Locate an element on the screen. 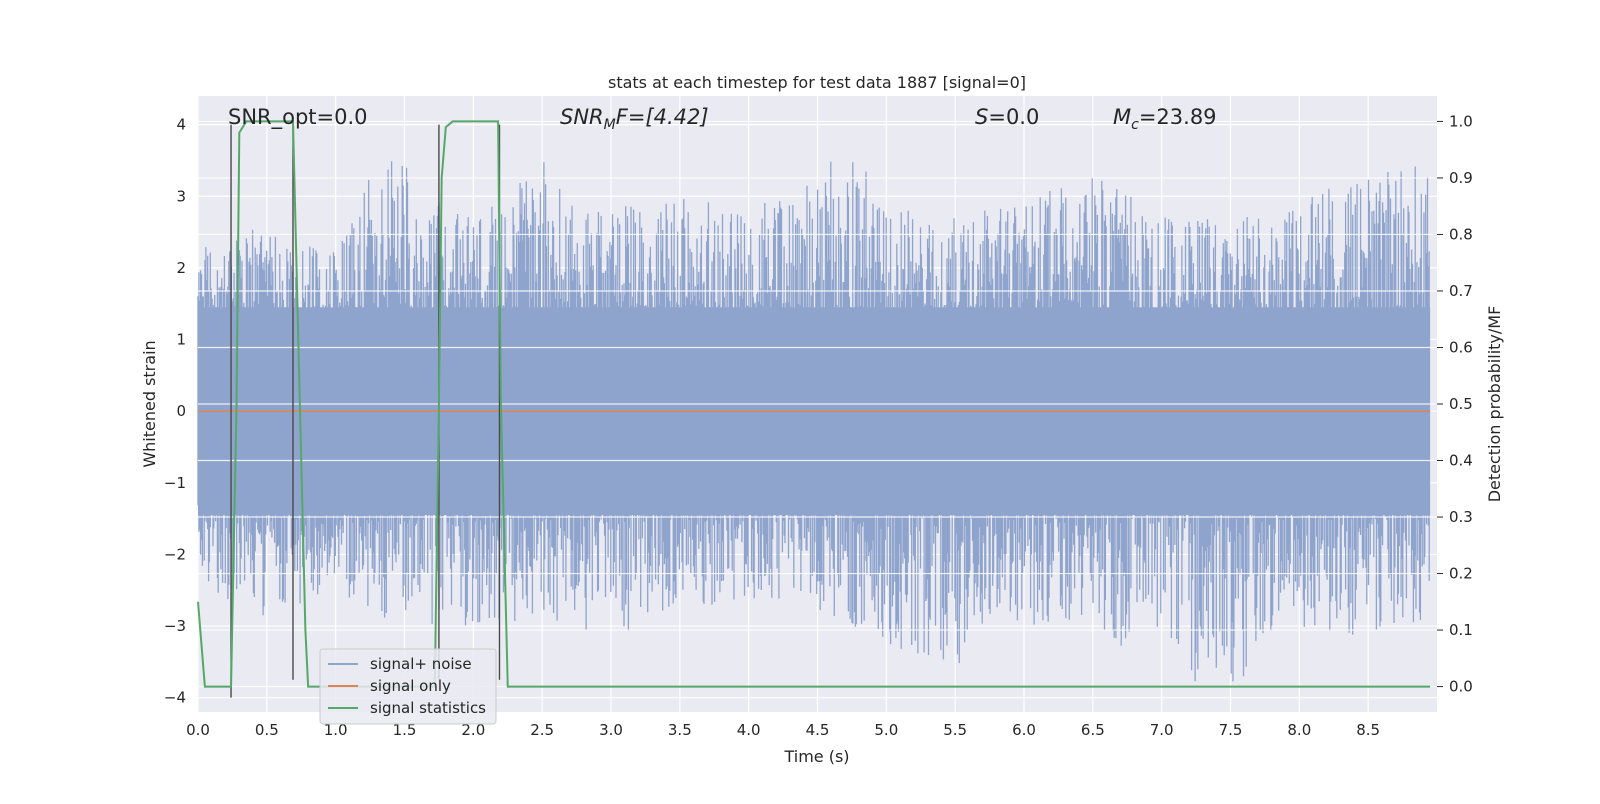 This screenshot has width=1600, height=804. y-right-tick-label: 0.9 is located at coordinates (1461, 178).